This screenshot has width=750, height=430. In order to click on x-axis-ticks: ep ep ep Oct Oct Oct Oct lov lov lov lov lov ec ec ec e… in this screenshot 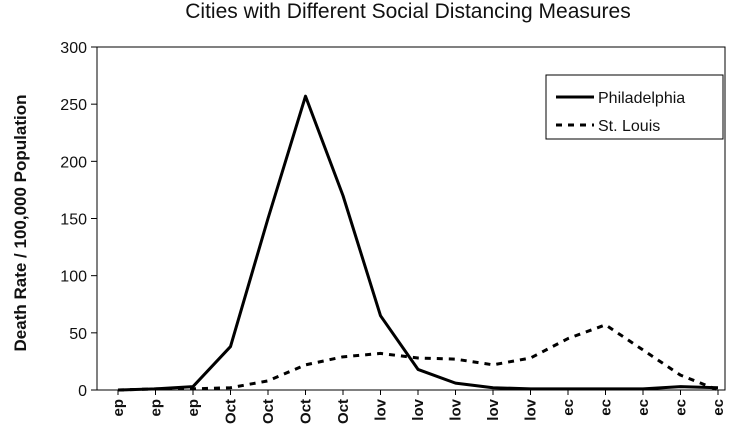, I will do `click(418, 407)`.